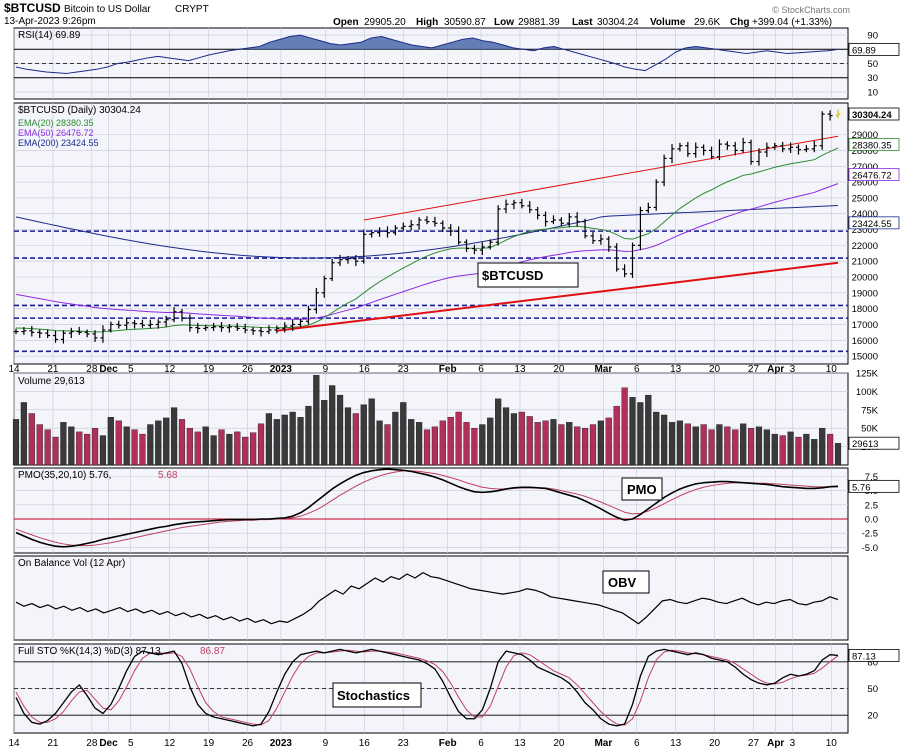 The image size is (900, 755). I want to click on x-tick-label: 9, so click(326, 369).